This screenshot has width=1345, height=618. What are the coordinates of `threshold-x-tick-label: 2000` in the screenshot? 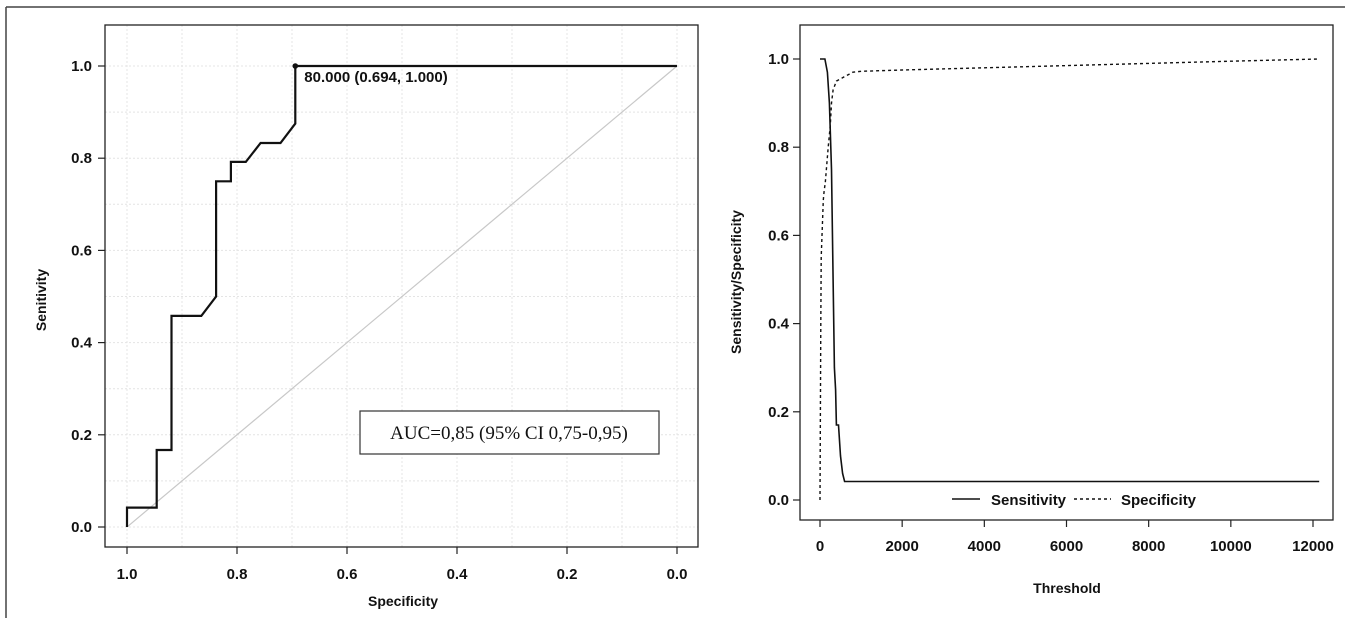 It's located at (901, 546).